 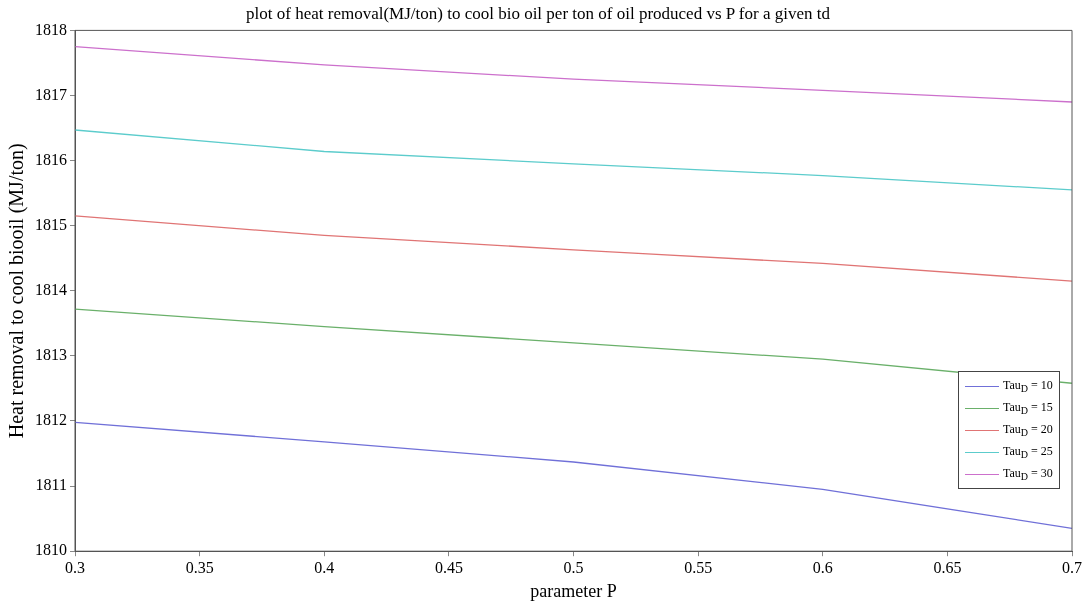 What do you see at coordinates (1028, 452) in the screenshot?
I see `legend-label: Tau$_{D}$ = 25` at bounding box center [1028, 452].